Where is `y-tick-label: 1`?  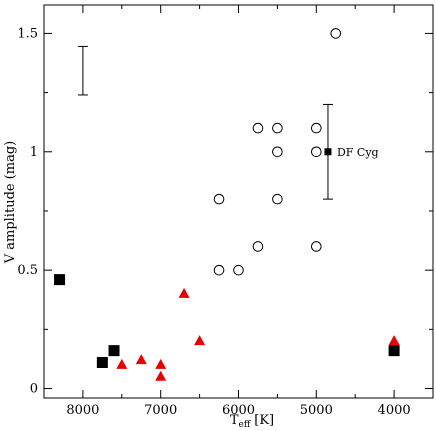
y-tick-label: 1 is located at coordinates (34, 152).